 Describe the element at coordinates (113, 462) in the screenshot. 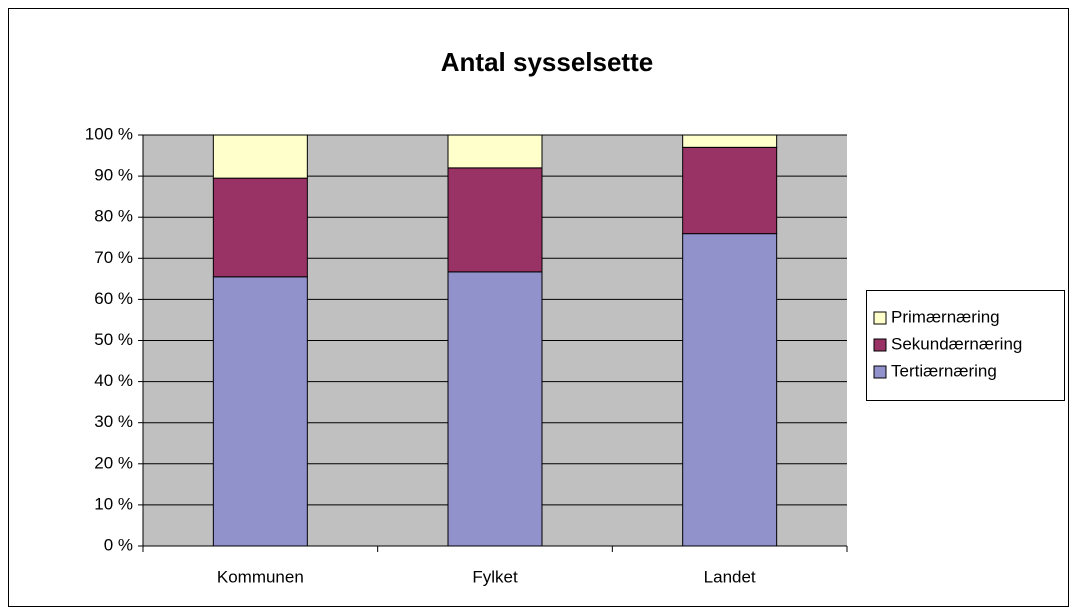

I see `y-tick-label: 20 %` at that location.